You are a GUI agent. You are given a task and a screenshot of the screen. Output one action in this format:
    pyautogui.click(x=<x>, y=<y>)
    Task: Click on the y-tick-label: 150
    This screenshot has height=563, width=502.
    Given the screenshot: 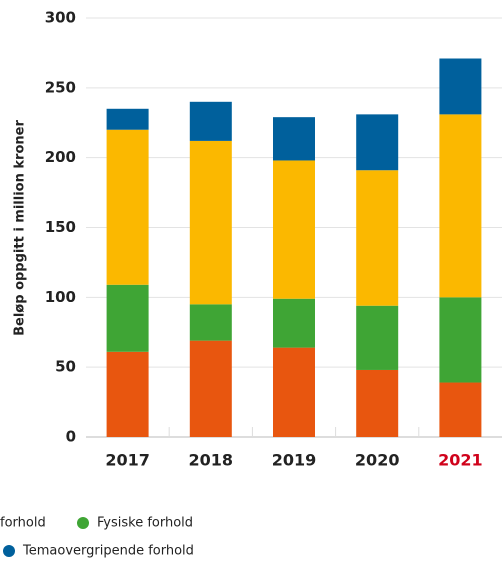 What is the action you would take?
    pyautogui.click(x=60, y=227)
    